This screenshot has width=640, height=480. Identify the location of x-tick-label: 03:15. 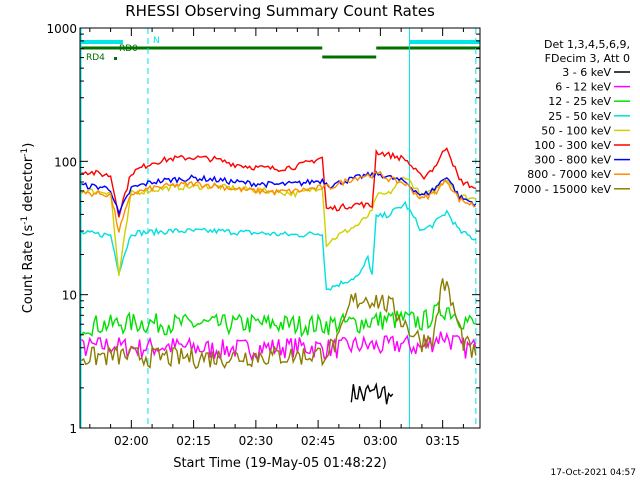
(442, 441).